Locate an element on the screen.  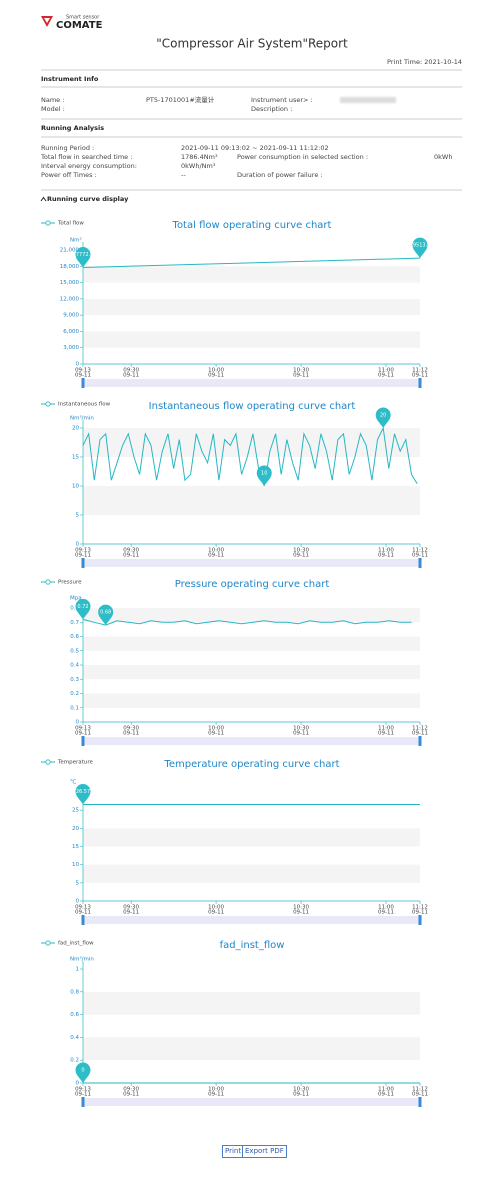
marker-label: 0 is located at coordinates (82, 1071).